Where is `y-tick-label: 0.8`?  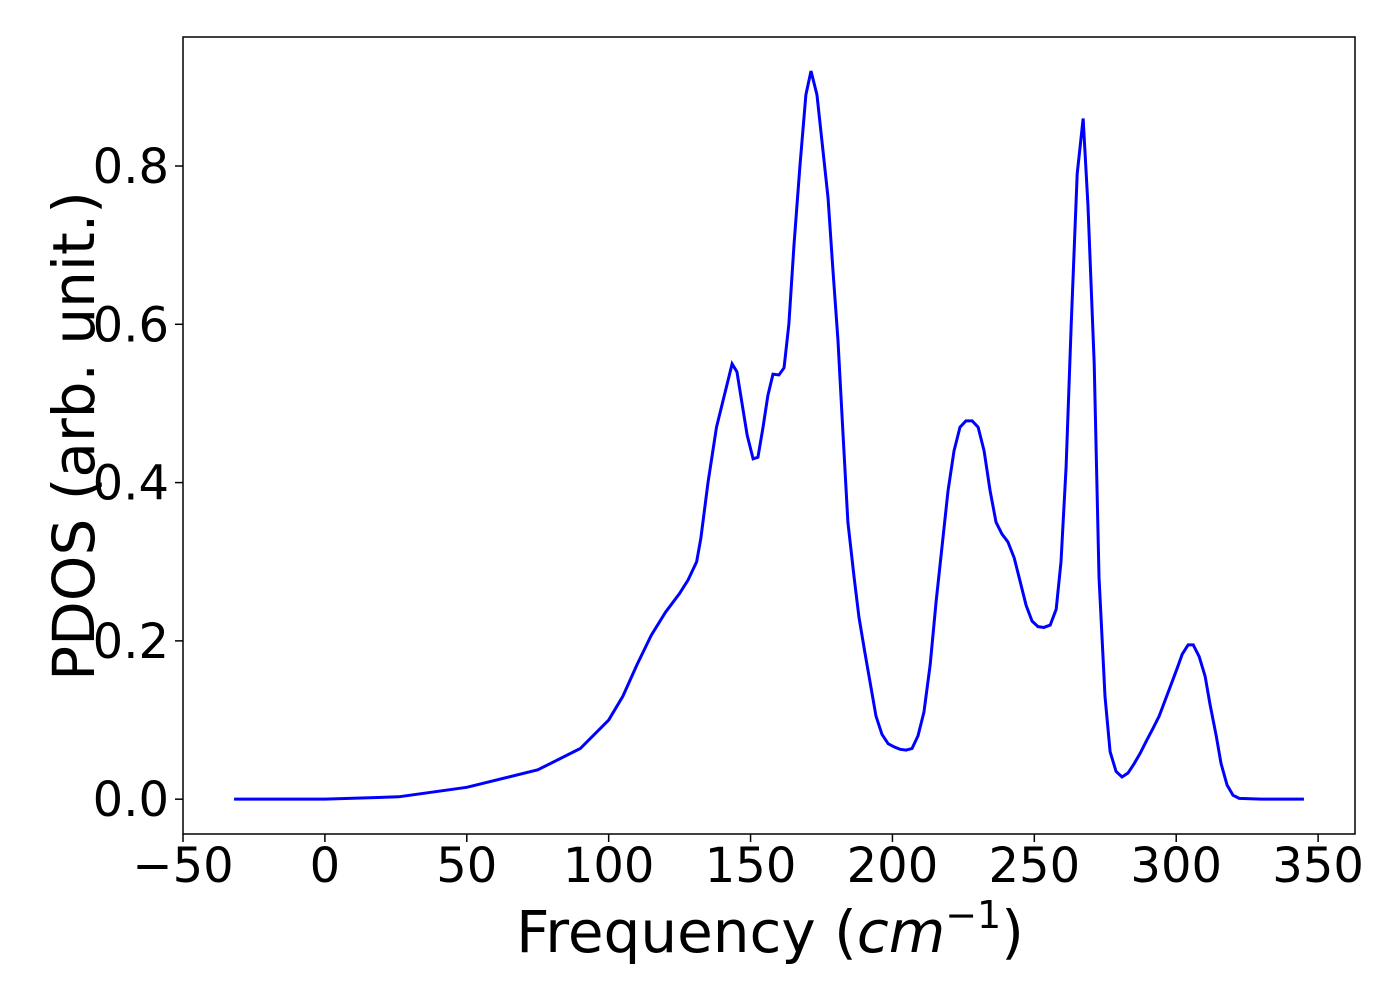 y-tick-label: 0.8 is located at coordinates (131, 167).